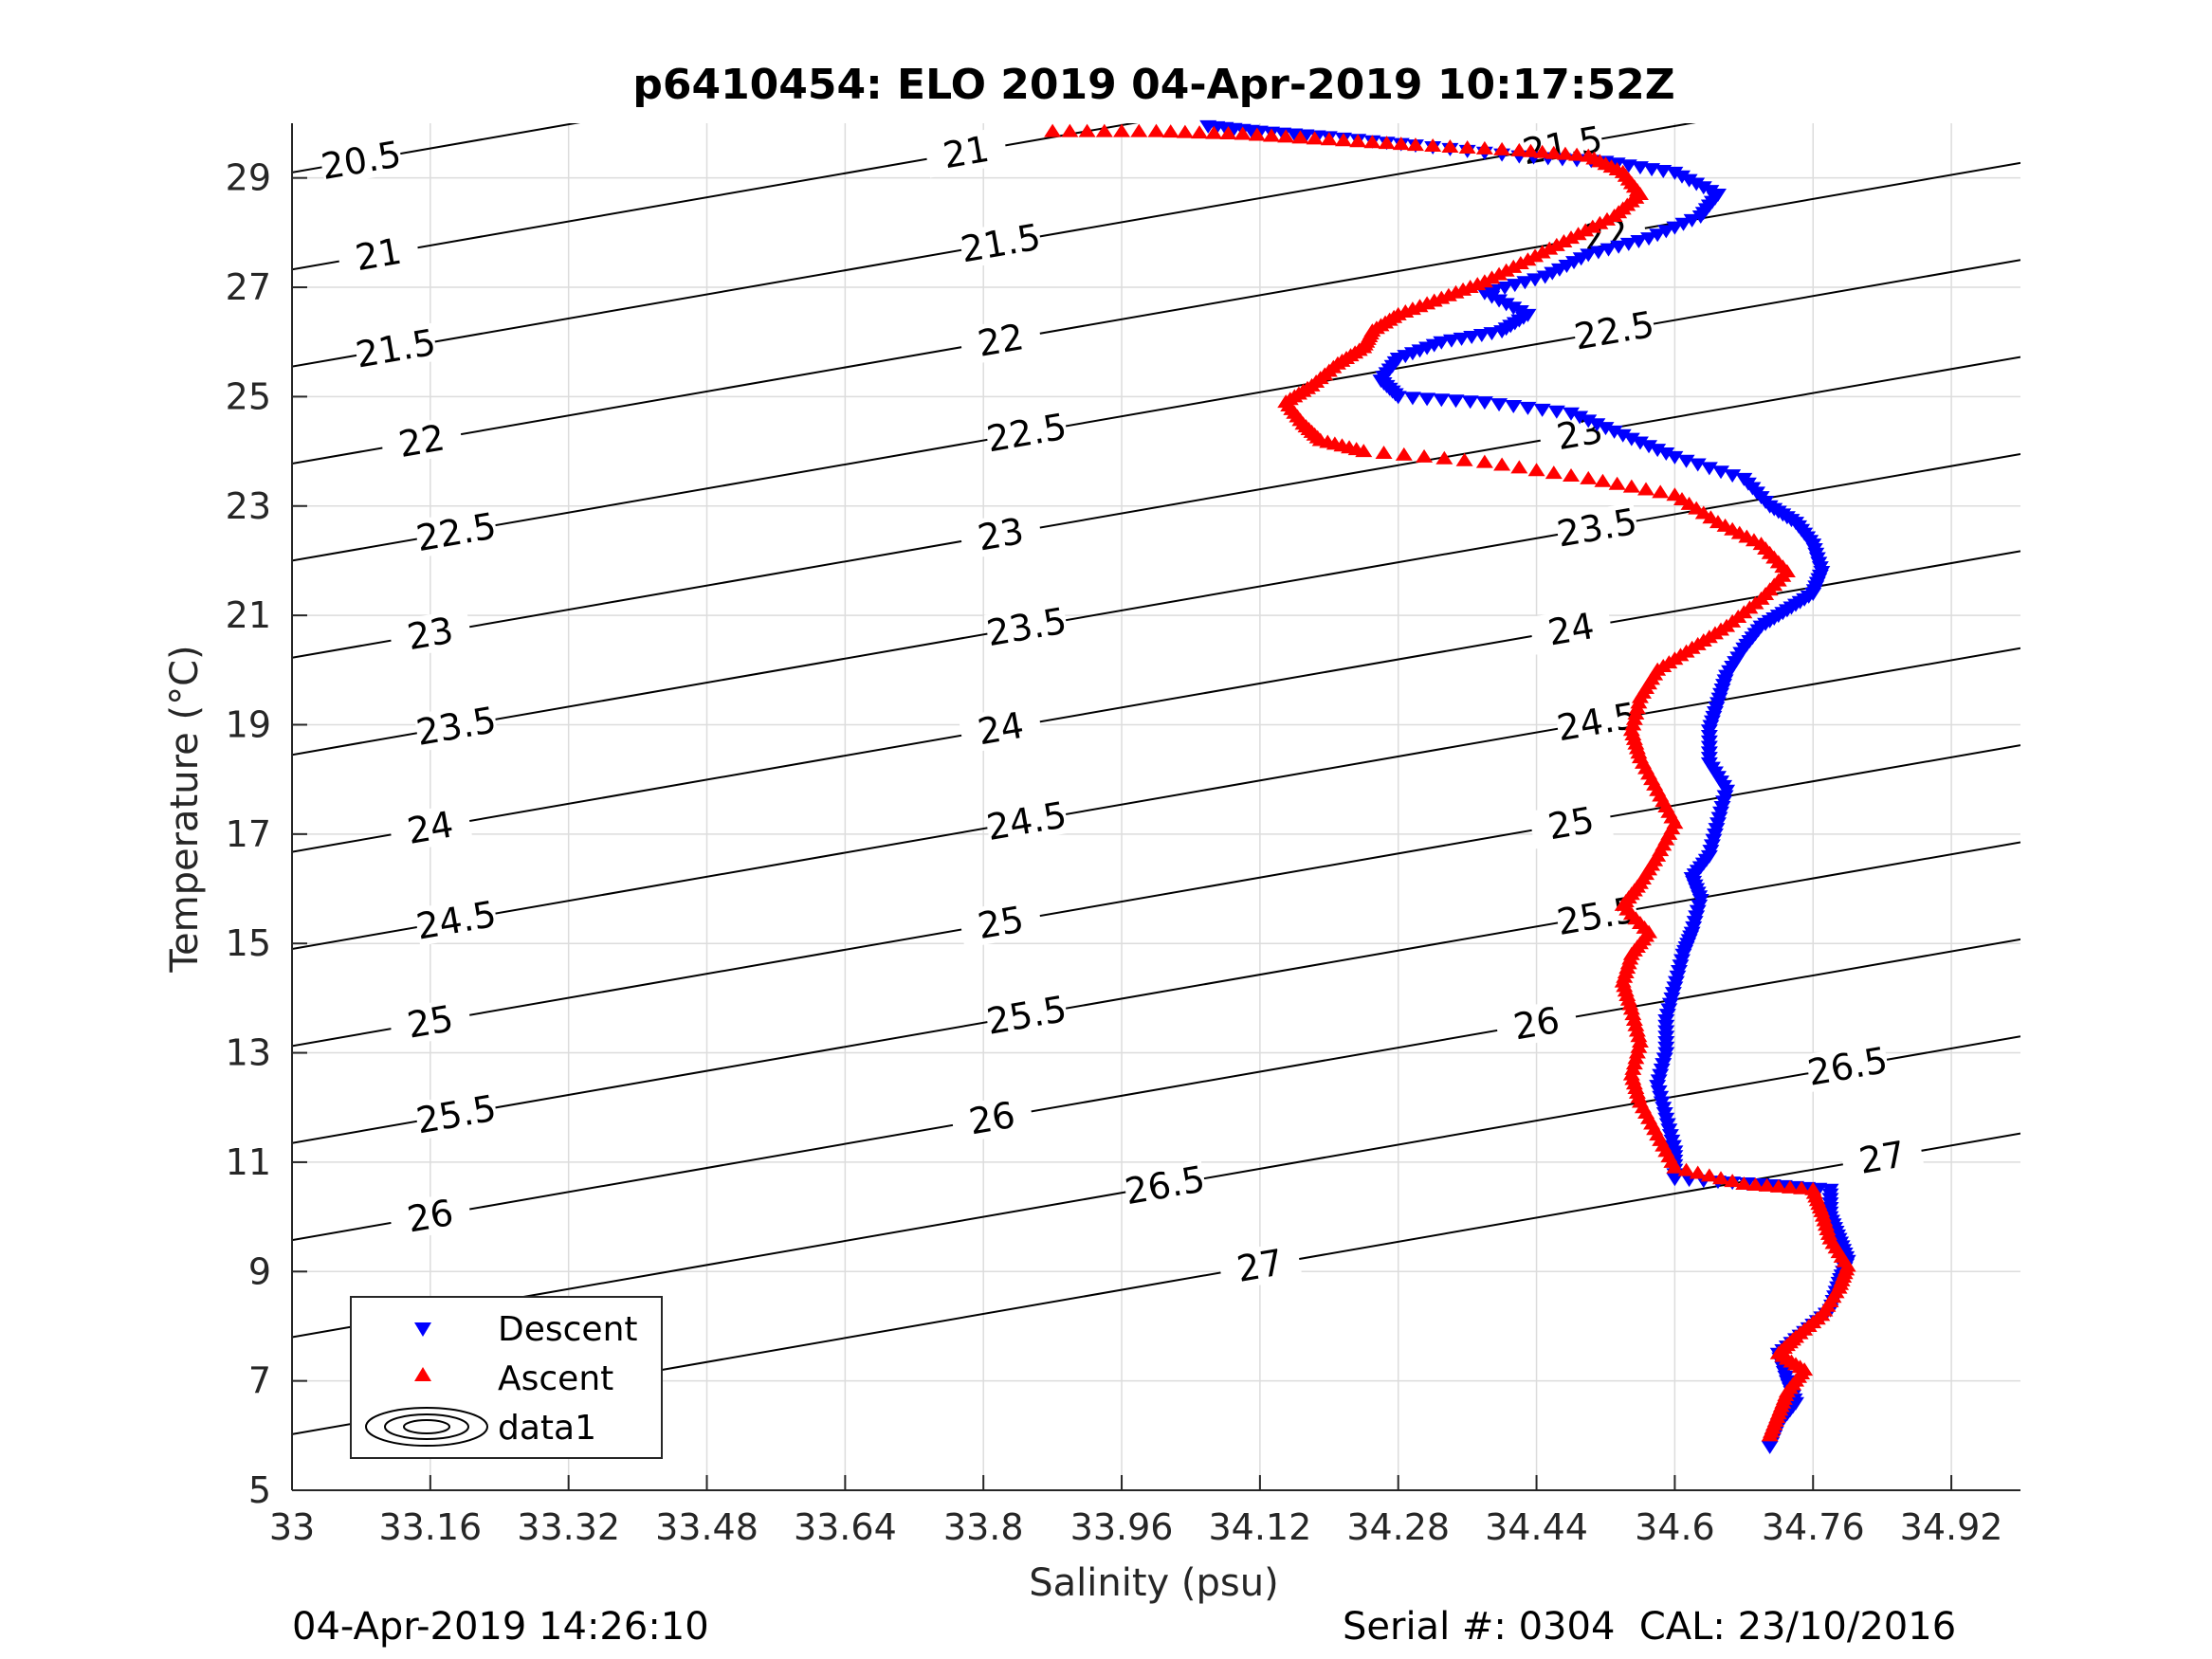 This screenshot has height=1659, width=2212. Describe the element at coordinates (1398, 1527) in the screenshot. I see `x-tick-label: 34.28` at that location.